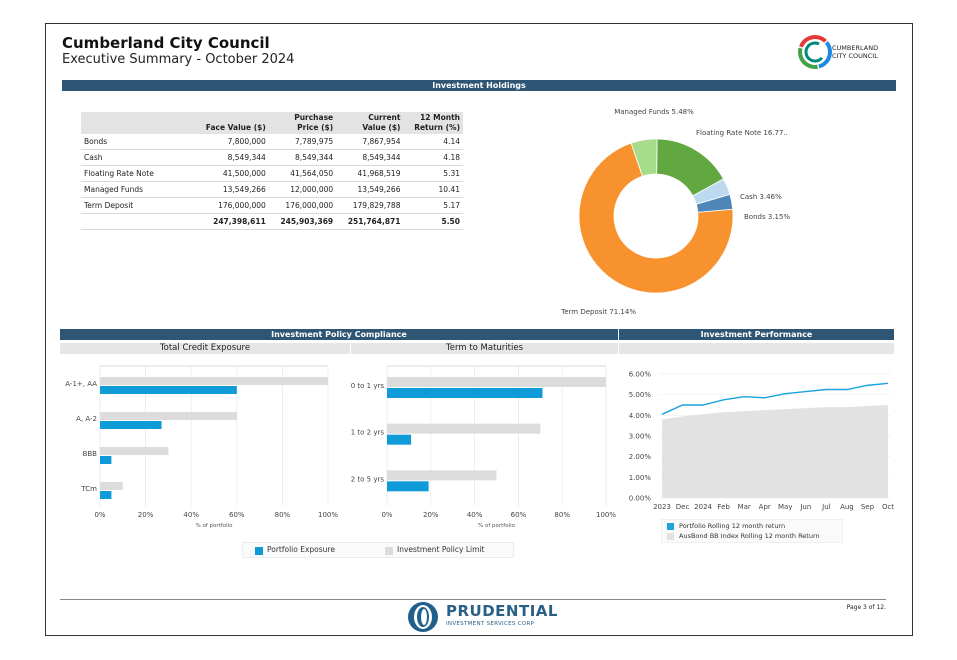 The height and width of the screenshot is (660, 957). What do you see at coordinates (88, 489) in the screenshot?
I see `category-label: TCm` at bounding box center [88, 489].